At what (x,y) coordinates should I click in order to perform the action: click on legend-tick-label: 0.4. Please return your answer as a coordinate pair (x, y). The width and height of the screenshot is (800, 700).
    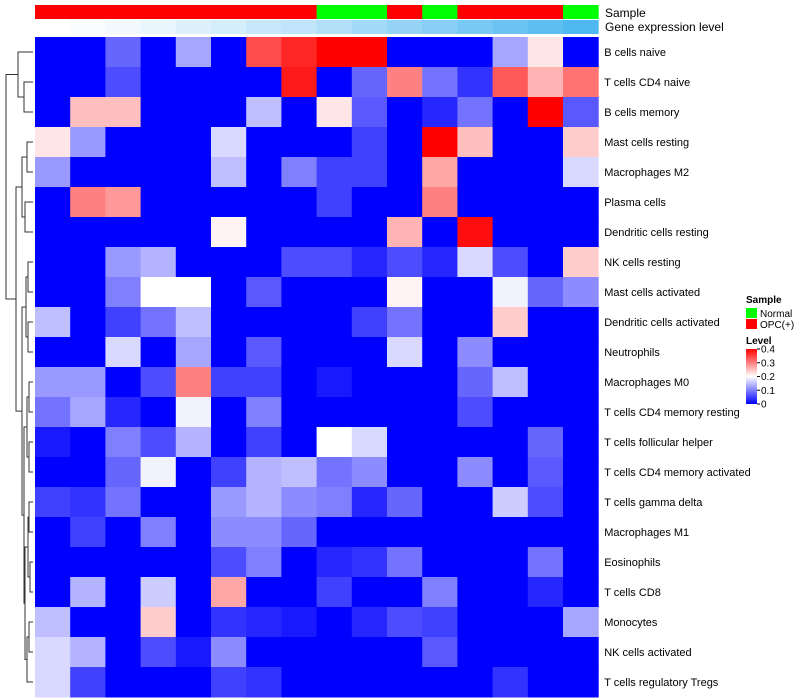
    Looking at the image, I should click on (768, 350).